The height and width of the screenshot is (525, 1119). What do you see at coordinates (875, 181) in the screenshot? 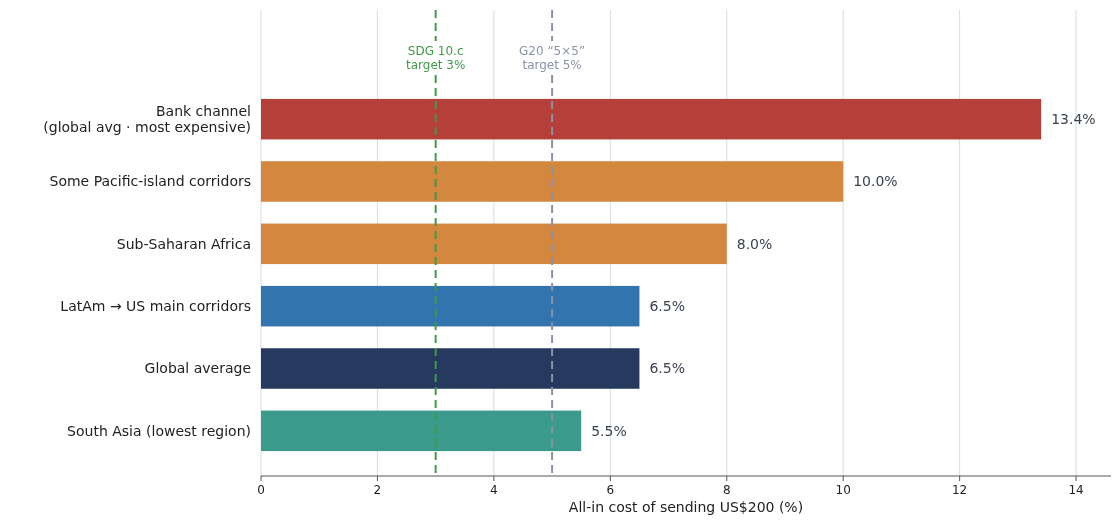
I see `data-label: 10.0%` at bounding box center [875, 181].